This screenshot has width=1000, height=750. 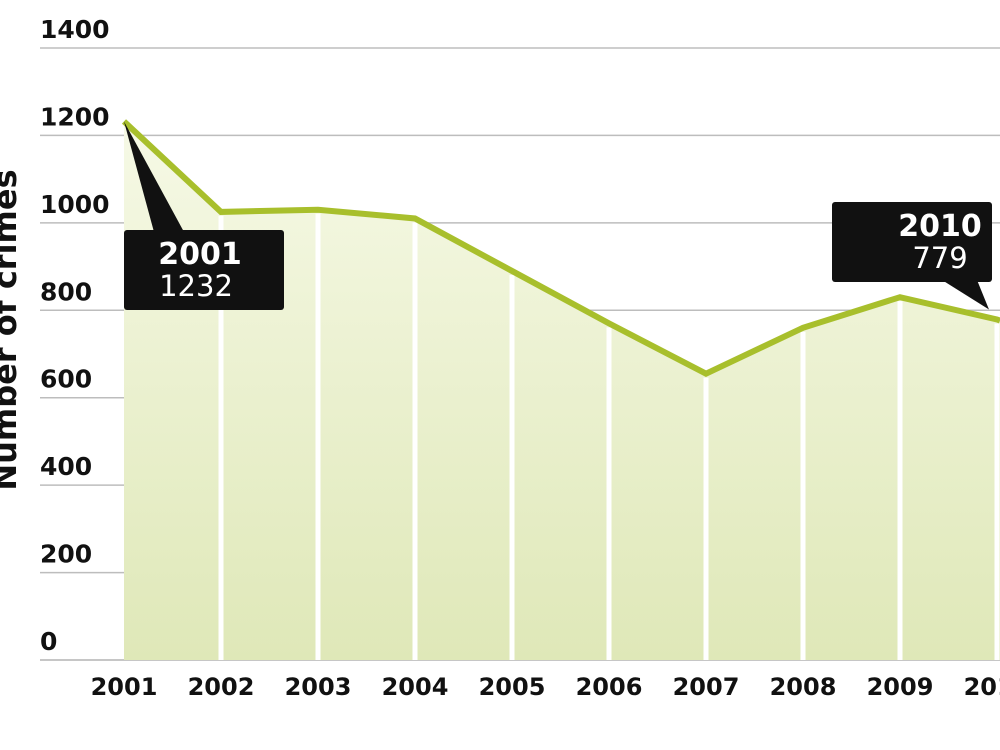 I want to click on x-tick-label: 2004, so click(x=415, y=687).